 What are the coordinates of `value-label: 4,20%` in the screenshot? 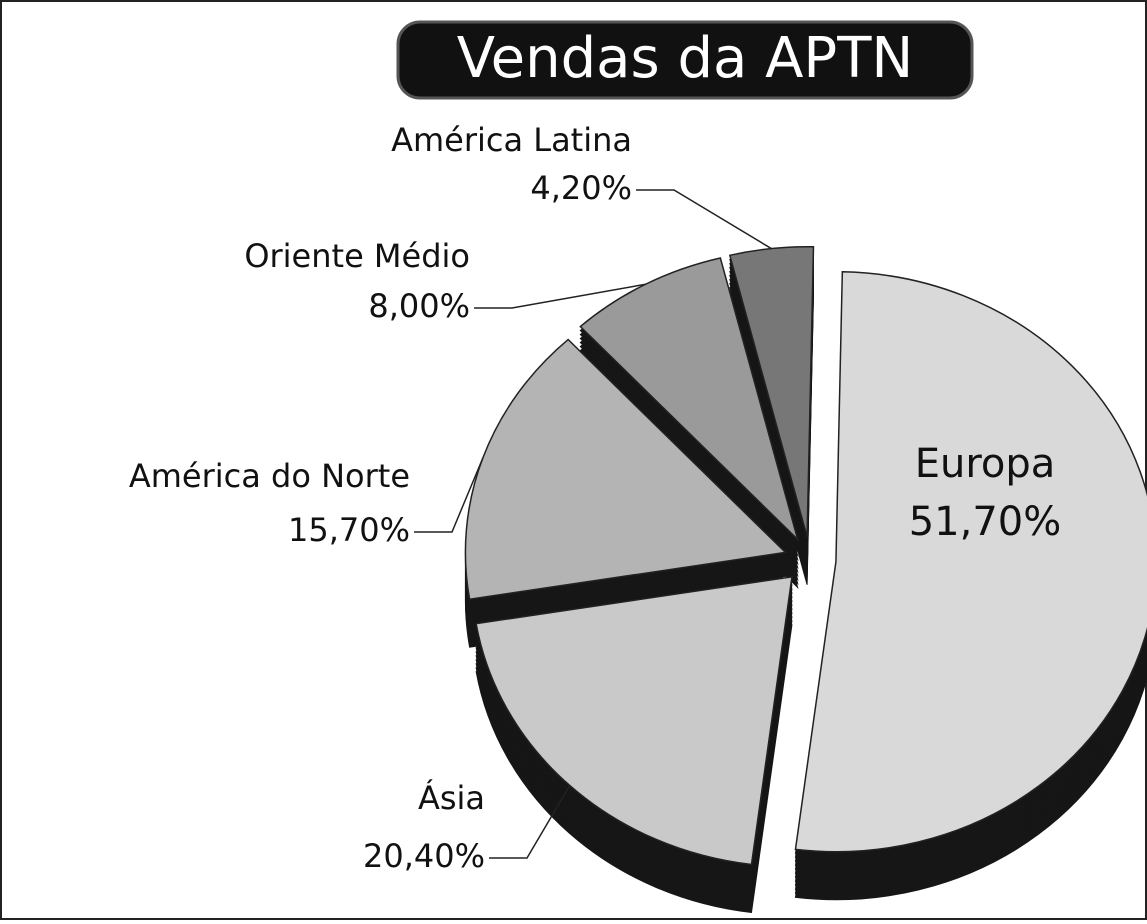 It's located at (581, 188).